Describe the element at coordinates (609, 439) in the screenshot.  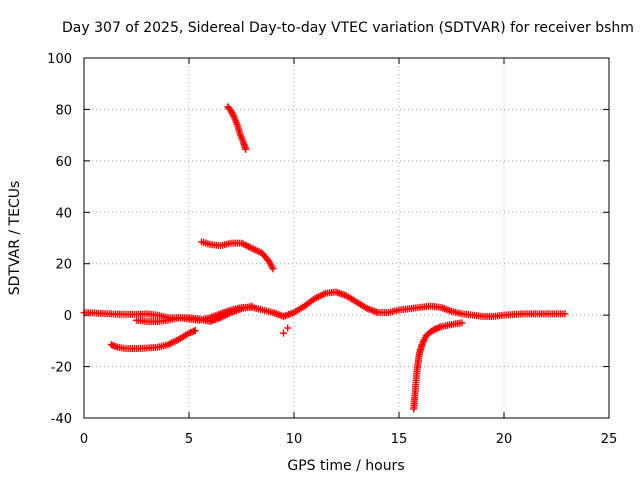
I see `x-tick-label: 25` at that location.